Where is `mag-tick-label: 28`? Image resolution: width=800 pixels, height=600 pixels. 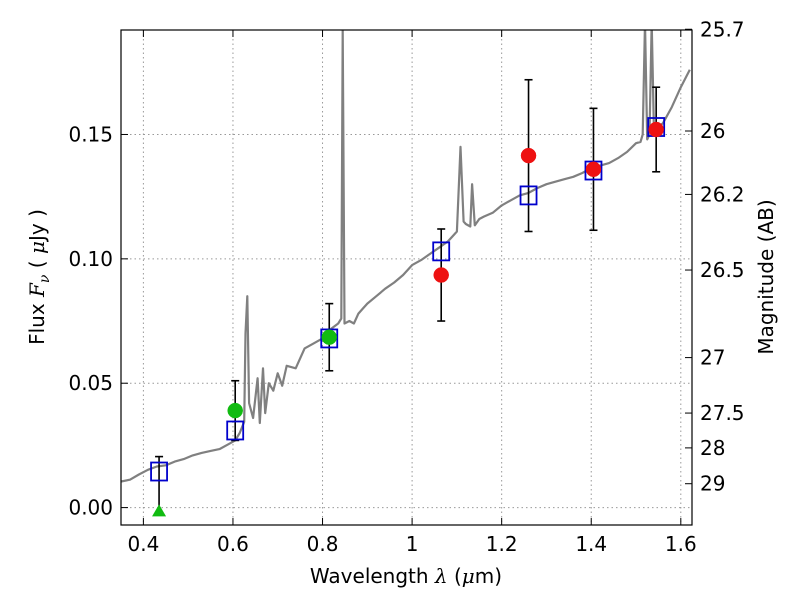
mag-tick-label: 28 is located at coordinates (712, 448).